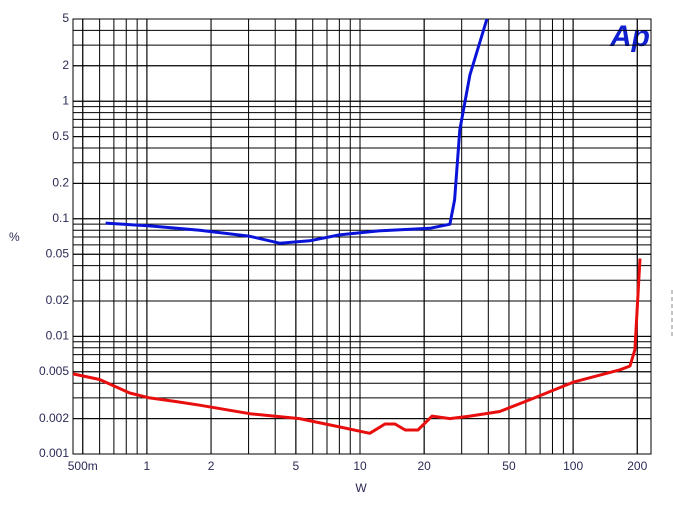 The image size is (673, 518). Describe the element at coordinates (58, 300) in the screenshot. I see `y-tick-label: 0.02` at that location.